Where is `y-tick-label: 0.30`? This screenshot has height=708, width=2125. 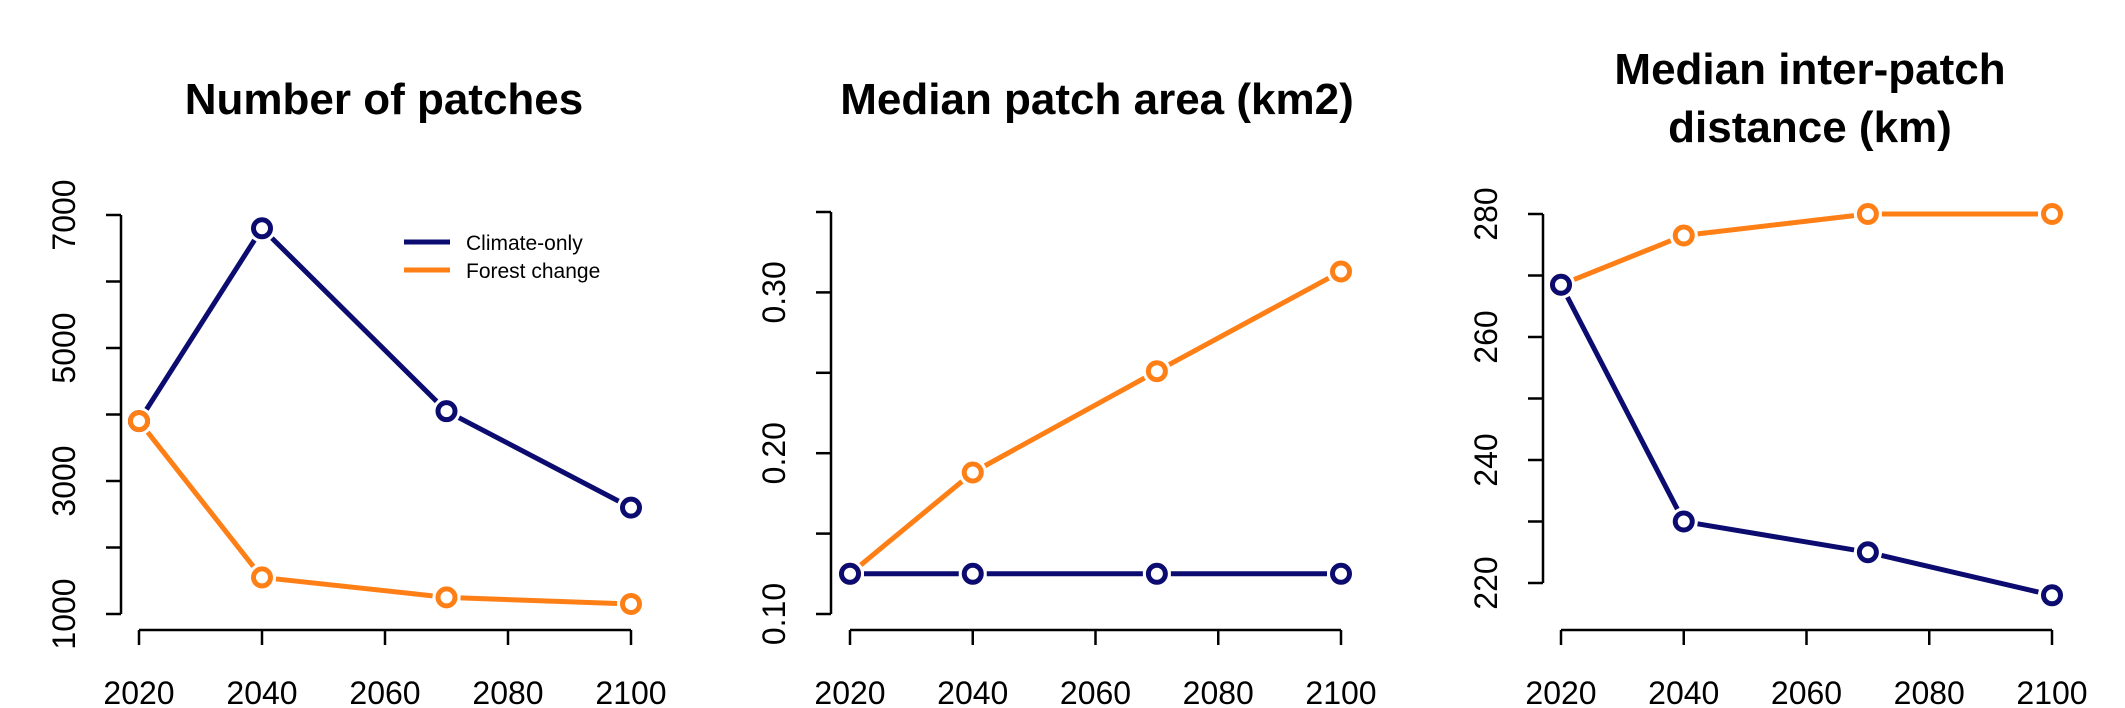 y-tick-label: 0.30 is located at coordinates (774, 292).